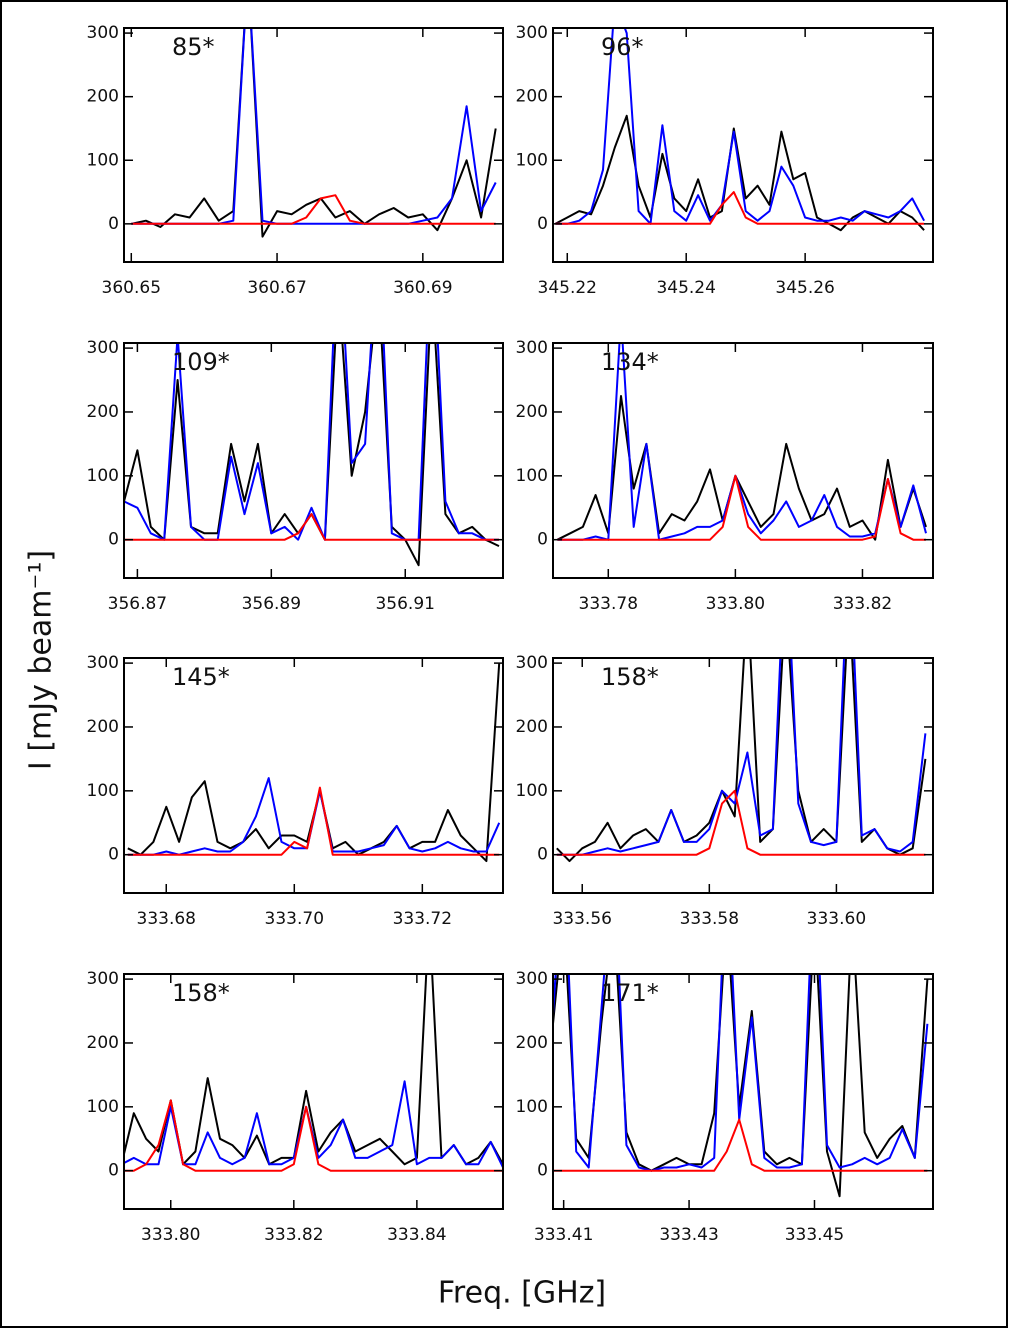  I want to click on x-tick-label: 345.26, so click(804, 288).